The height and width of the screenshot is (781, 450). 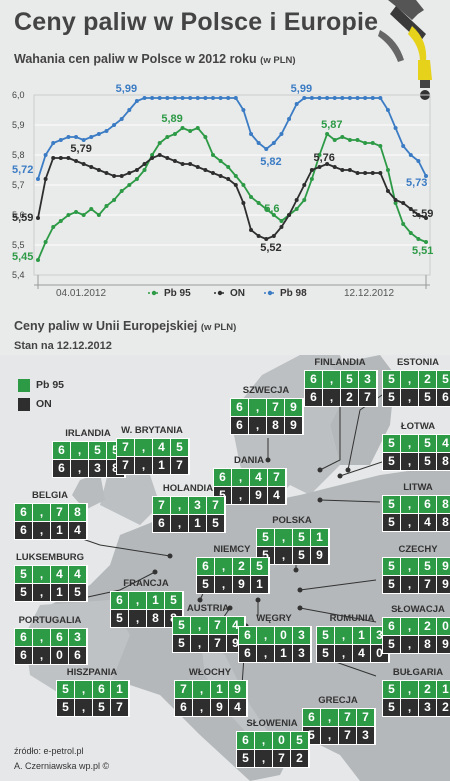 What do you see at coordinates (49, 751) in the screenshot?
I see `source-note: źródło: e-petrol.pl` at bounding box center [49, 751].